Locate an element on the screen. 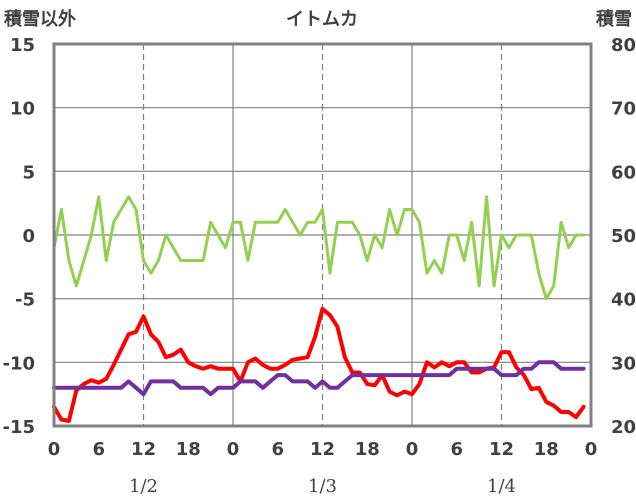 The image size is (636, 501). date-label: 1/4 is located at coordinates (501, 486).